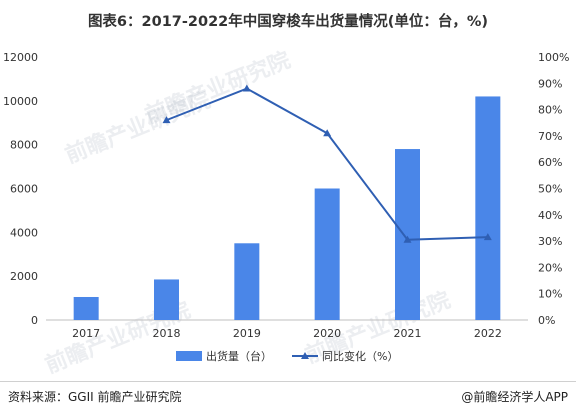  What do you see at coordinates (550, 215) in the screenshot?
I see `y-right-tick-label: 40%` at bounding box center [550, 215].